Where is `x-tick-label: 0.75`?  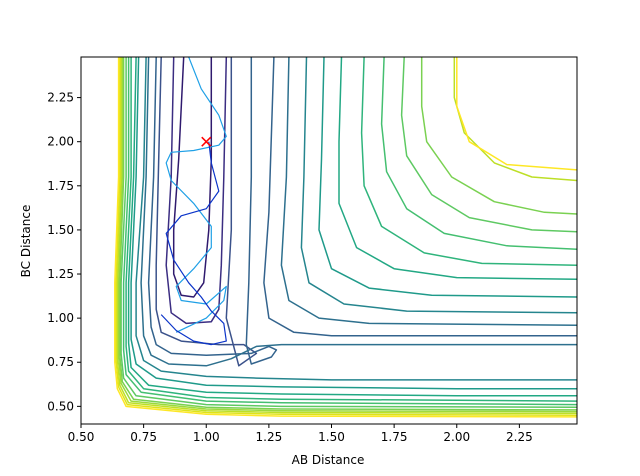 x-tick-label: 0.75 is located at coordinates (143, 437).